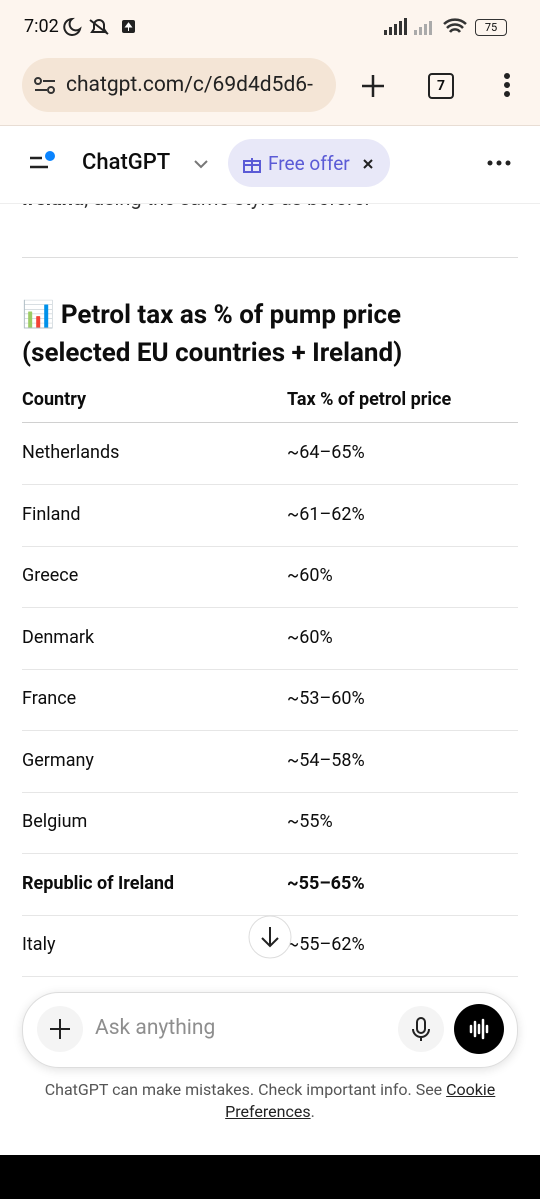  What do you see at coordinates (201, 164) in the screenshot?
I see `model-chevron` at bounding box center [201, 164].